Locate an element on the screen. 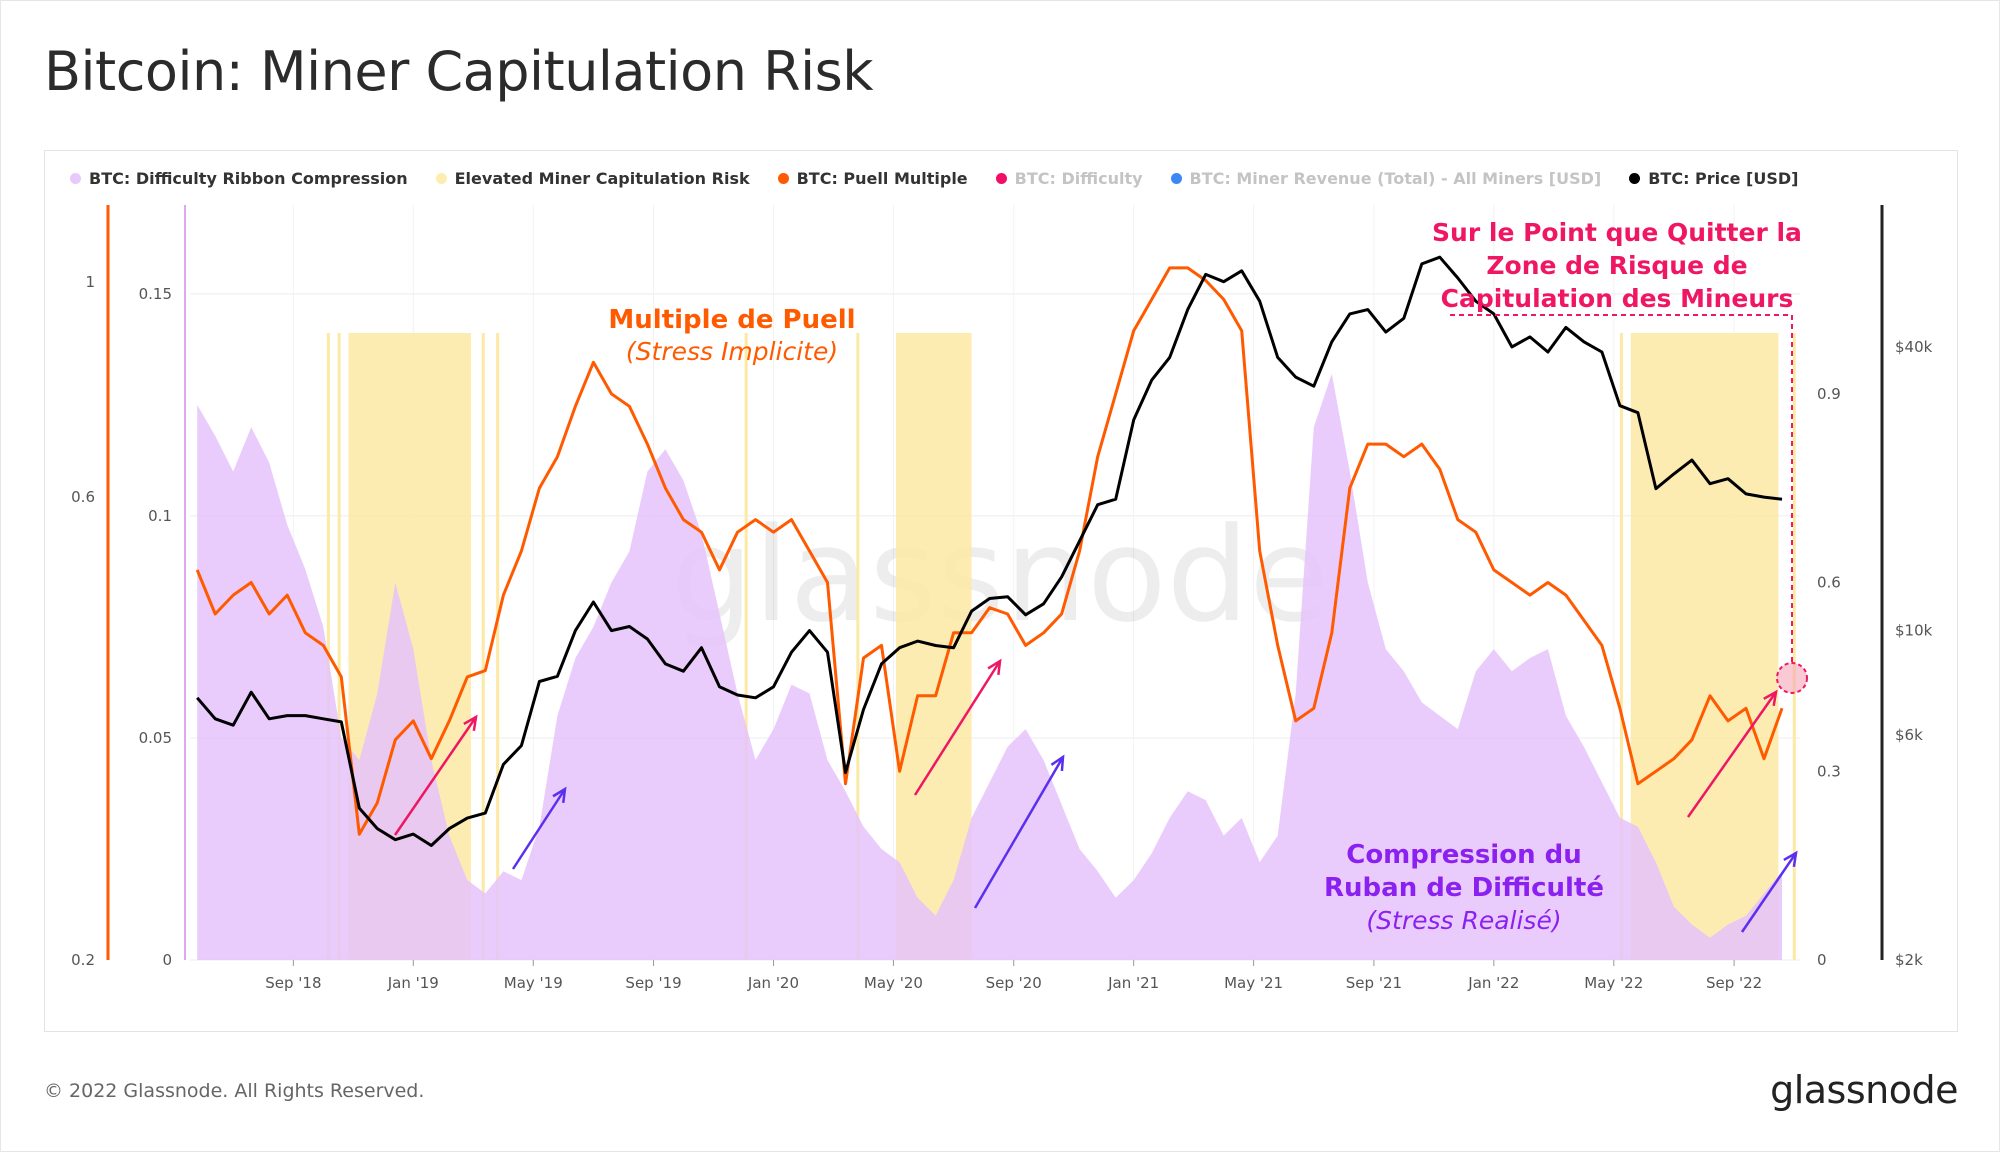 Image resolution: width=2000 pixels, height=1152 pixels. exit-annotation-1: Sur le Point que Quitter la is located at coordinates (1617, 232).